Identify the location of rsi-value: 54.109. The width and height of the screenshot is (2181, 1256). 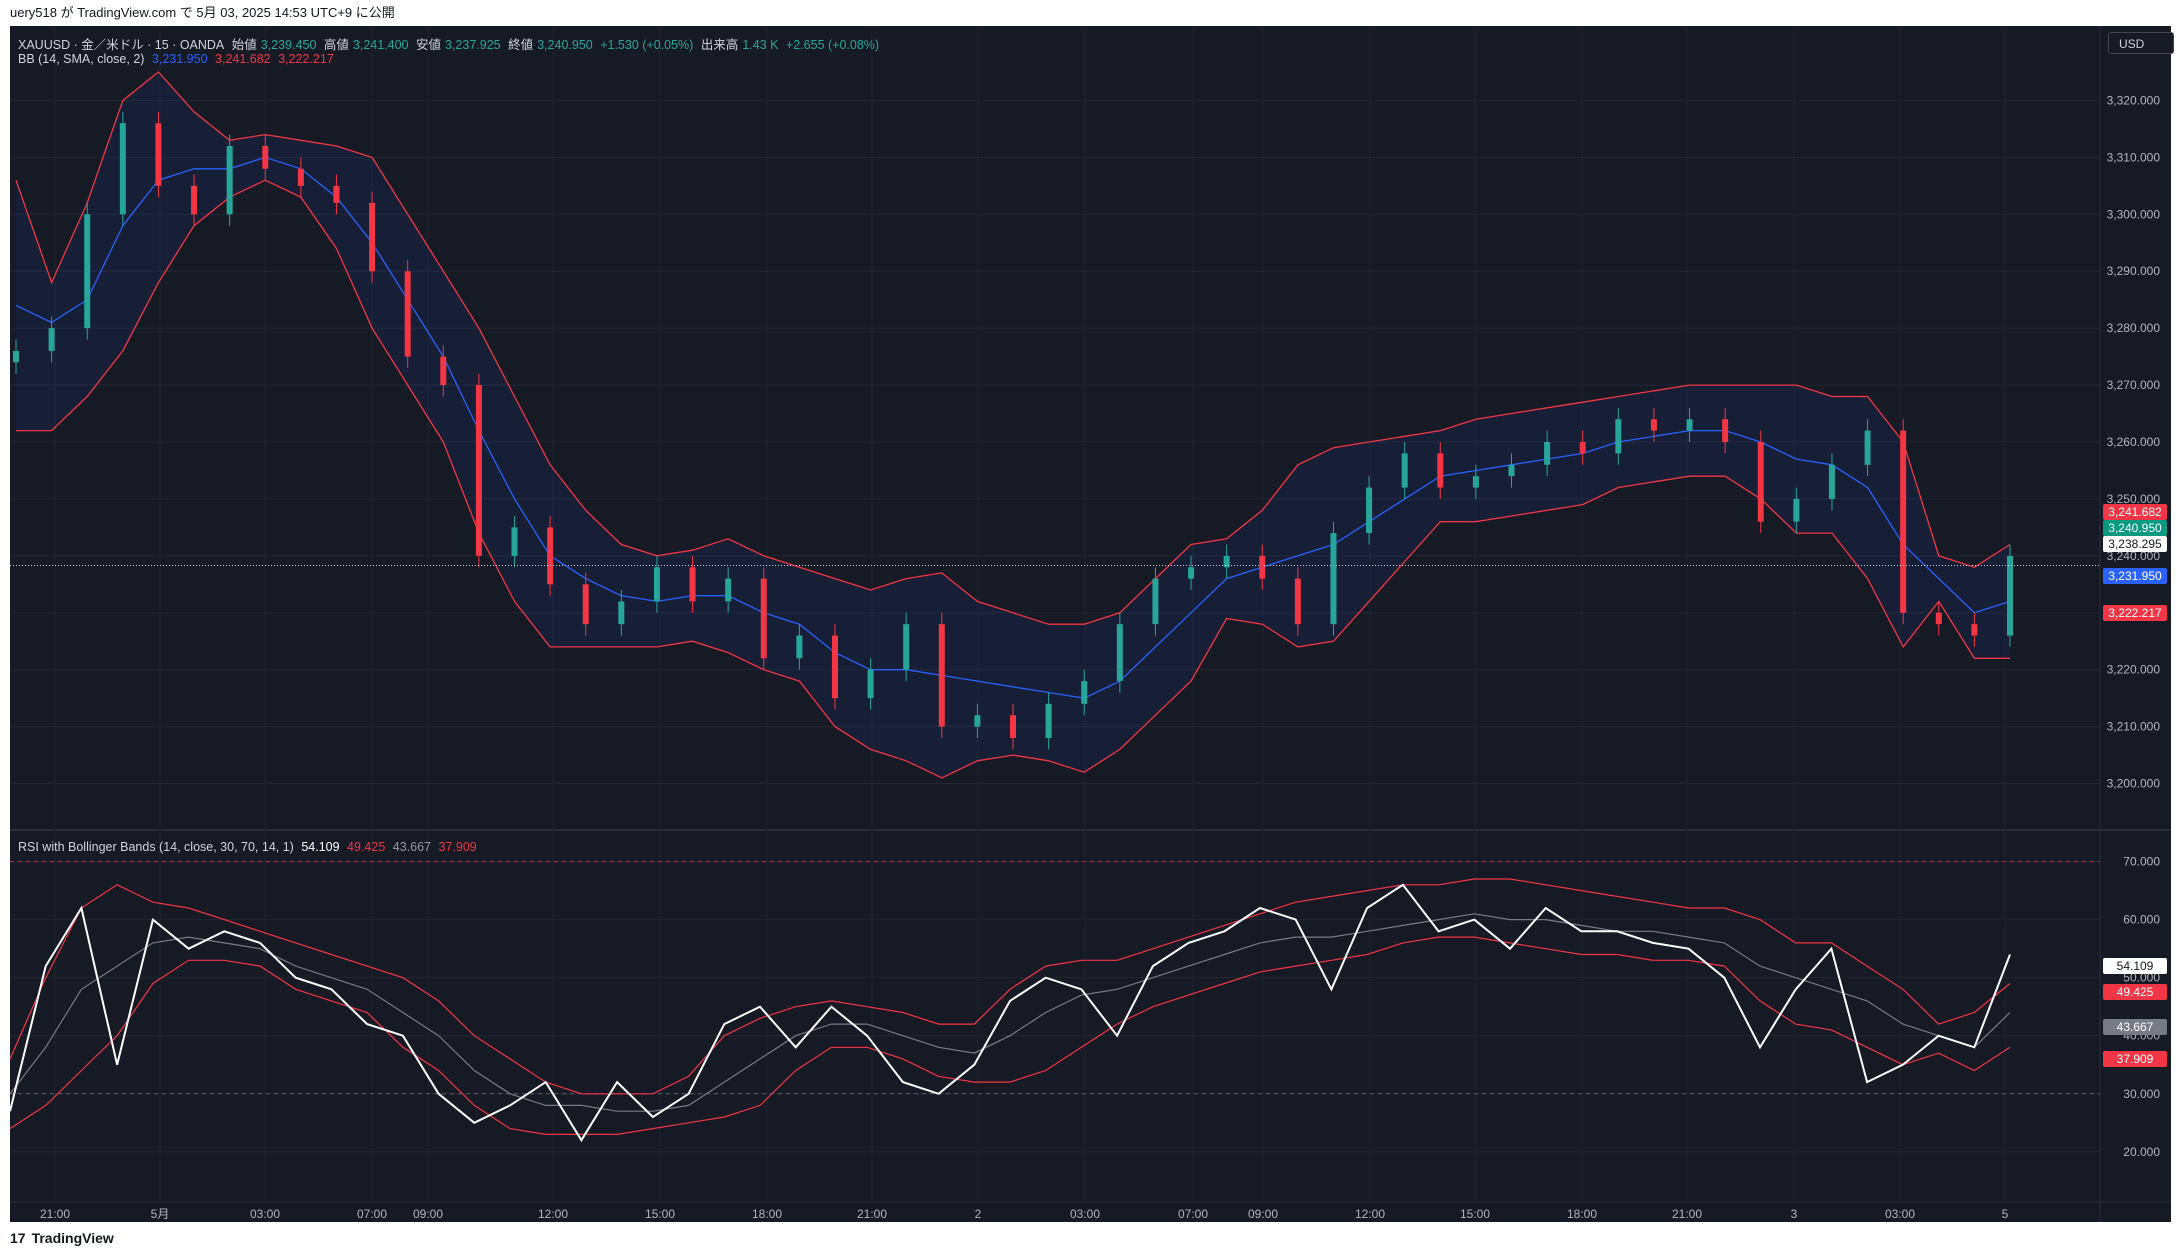
(320, 847).